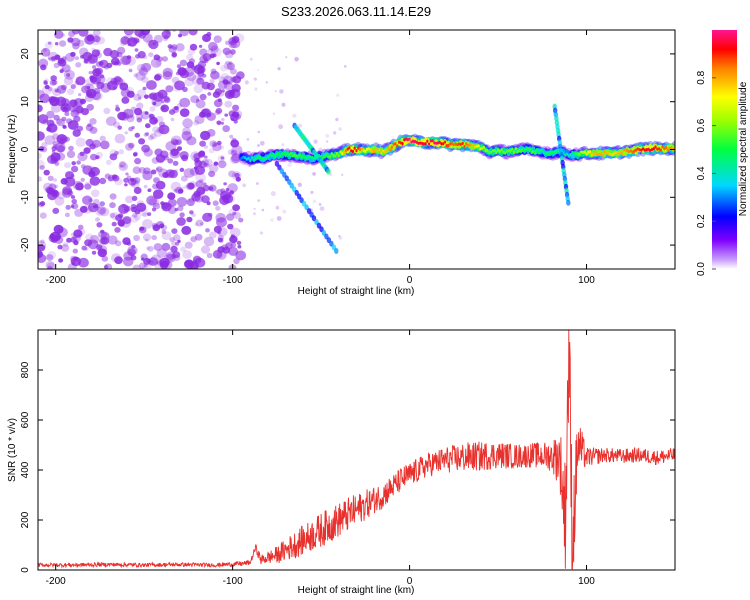 This screenshot has width=750, height=600. What do you see at coordinates (25, 519) in the screenshot?
I see `y-tick-label: 200` at bounding box center [25, 519].